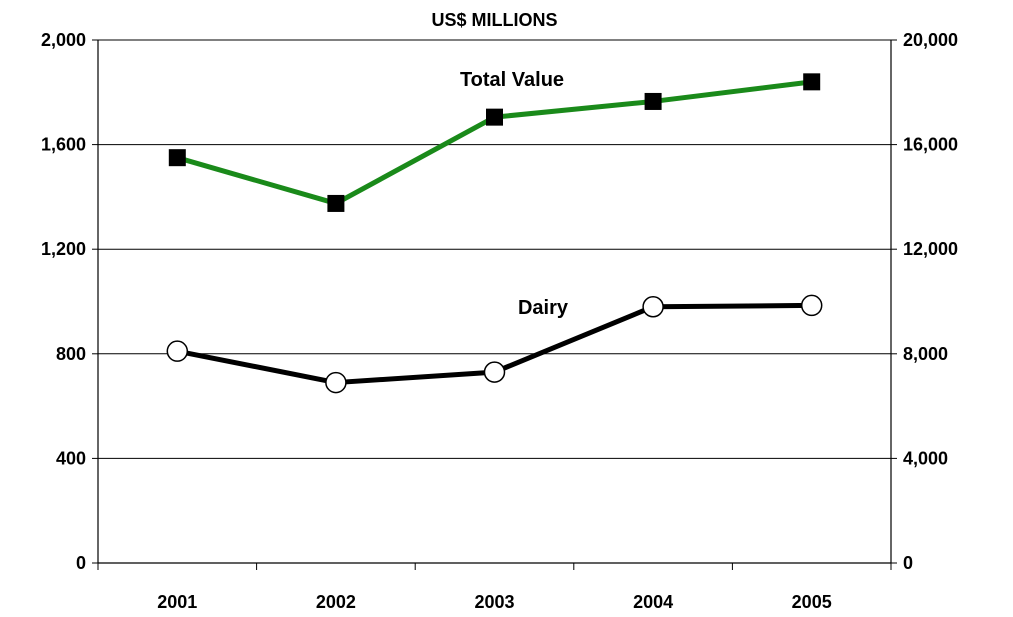 This screenshot has width=1013, height=617. Describe the element at coordinates (653, 602) in the screenshot. I see `x-tick-label: 2004` at that location.